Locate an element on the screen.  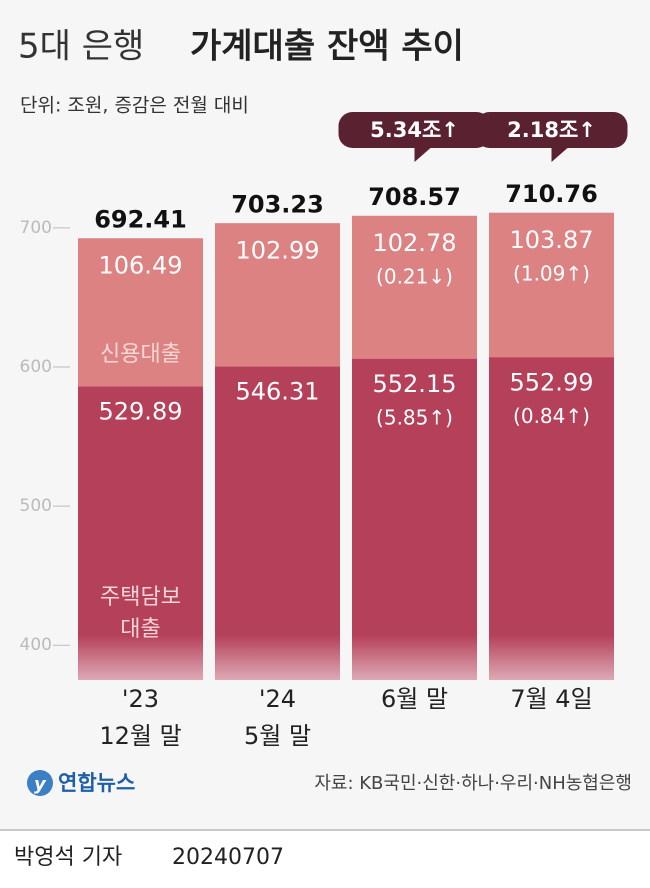
x-tick-label: 5월 말 is located at coordinates (277, 736).